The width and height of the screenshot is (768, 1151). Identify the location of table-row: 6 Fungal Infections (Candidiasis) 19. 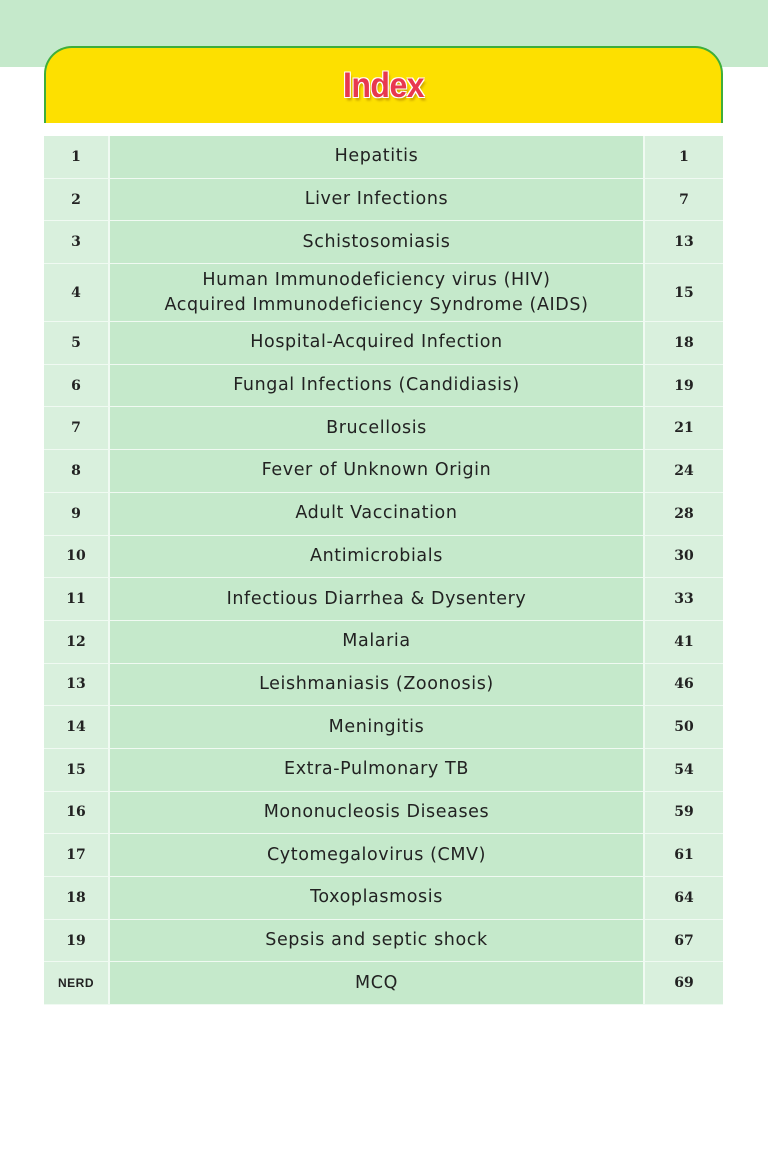
(383, 386).